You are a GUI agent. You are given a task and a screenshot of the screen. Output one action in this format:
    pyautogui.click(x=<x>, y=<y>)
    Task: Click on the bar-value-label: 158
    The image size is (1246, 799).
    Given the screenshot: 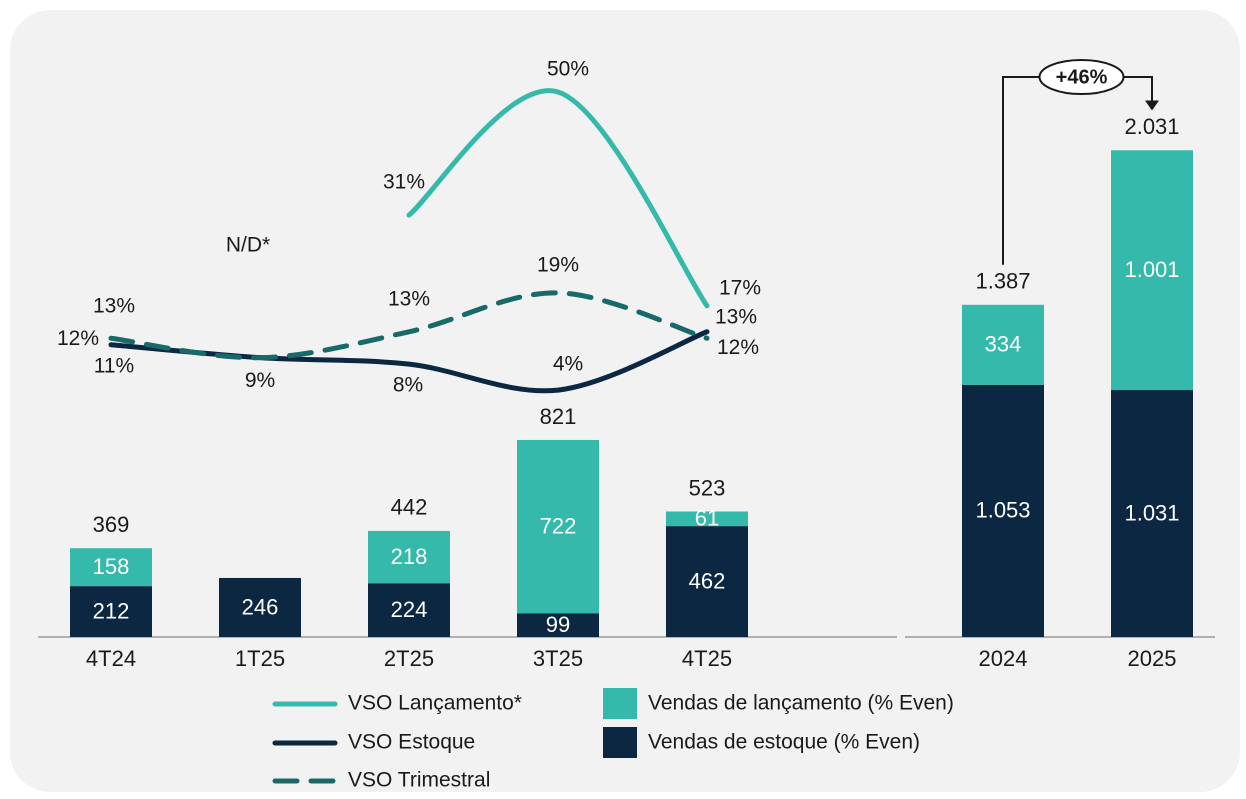 What is the action you would take?
    pyautogui.click(x=111, y=566)
    